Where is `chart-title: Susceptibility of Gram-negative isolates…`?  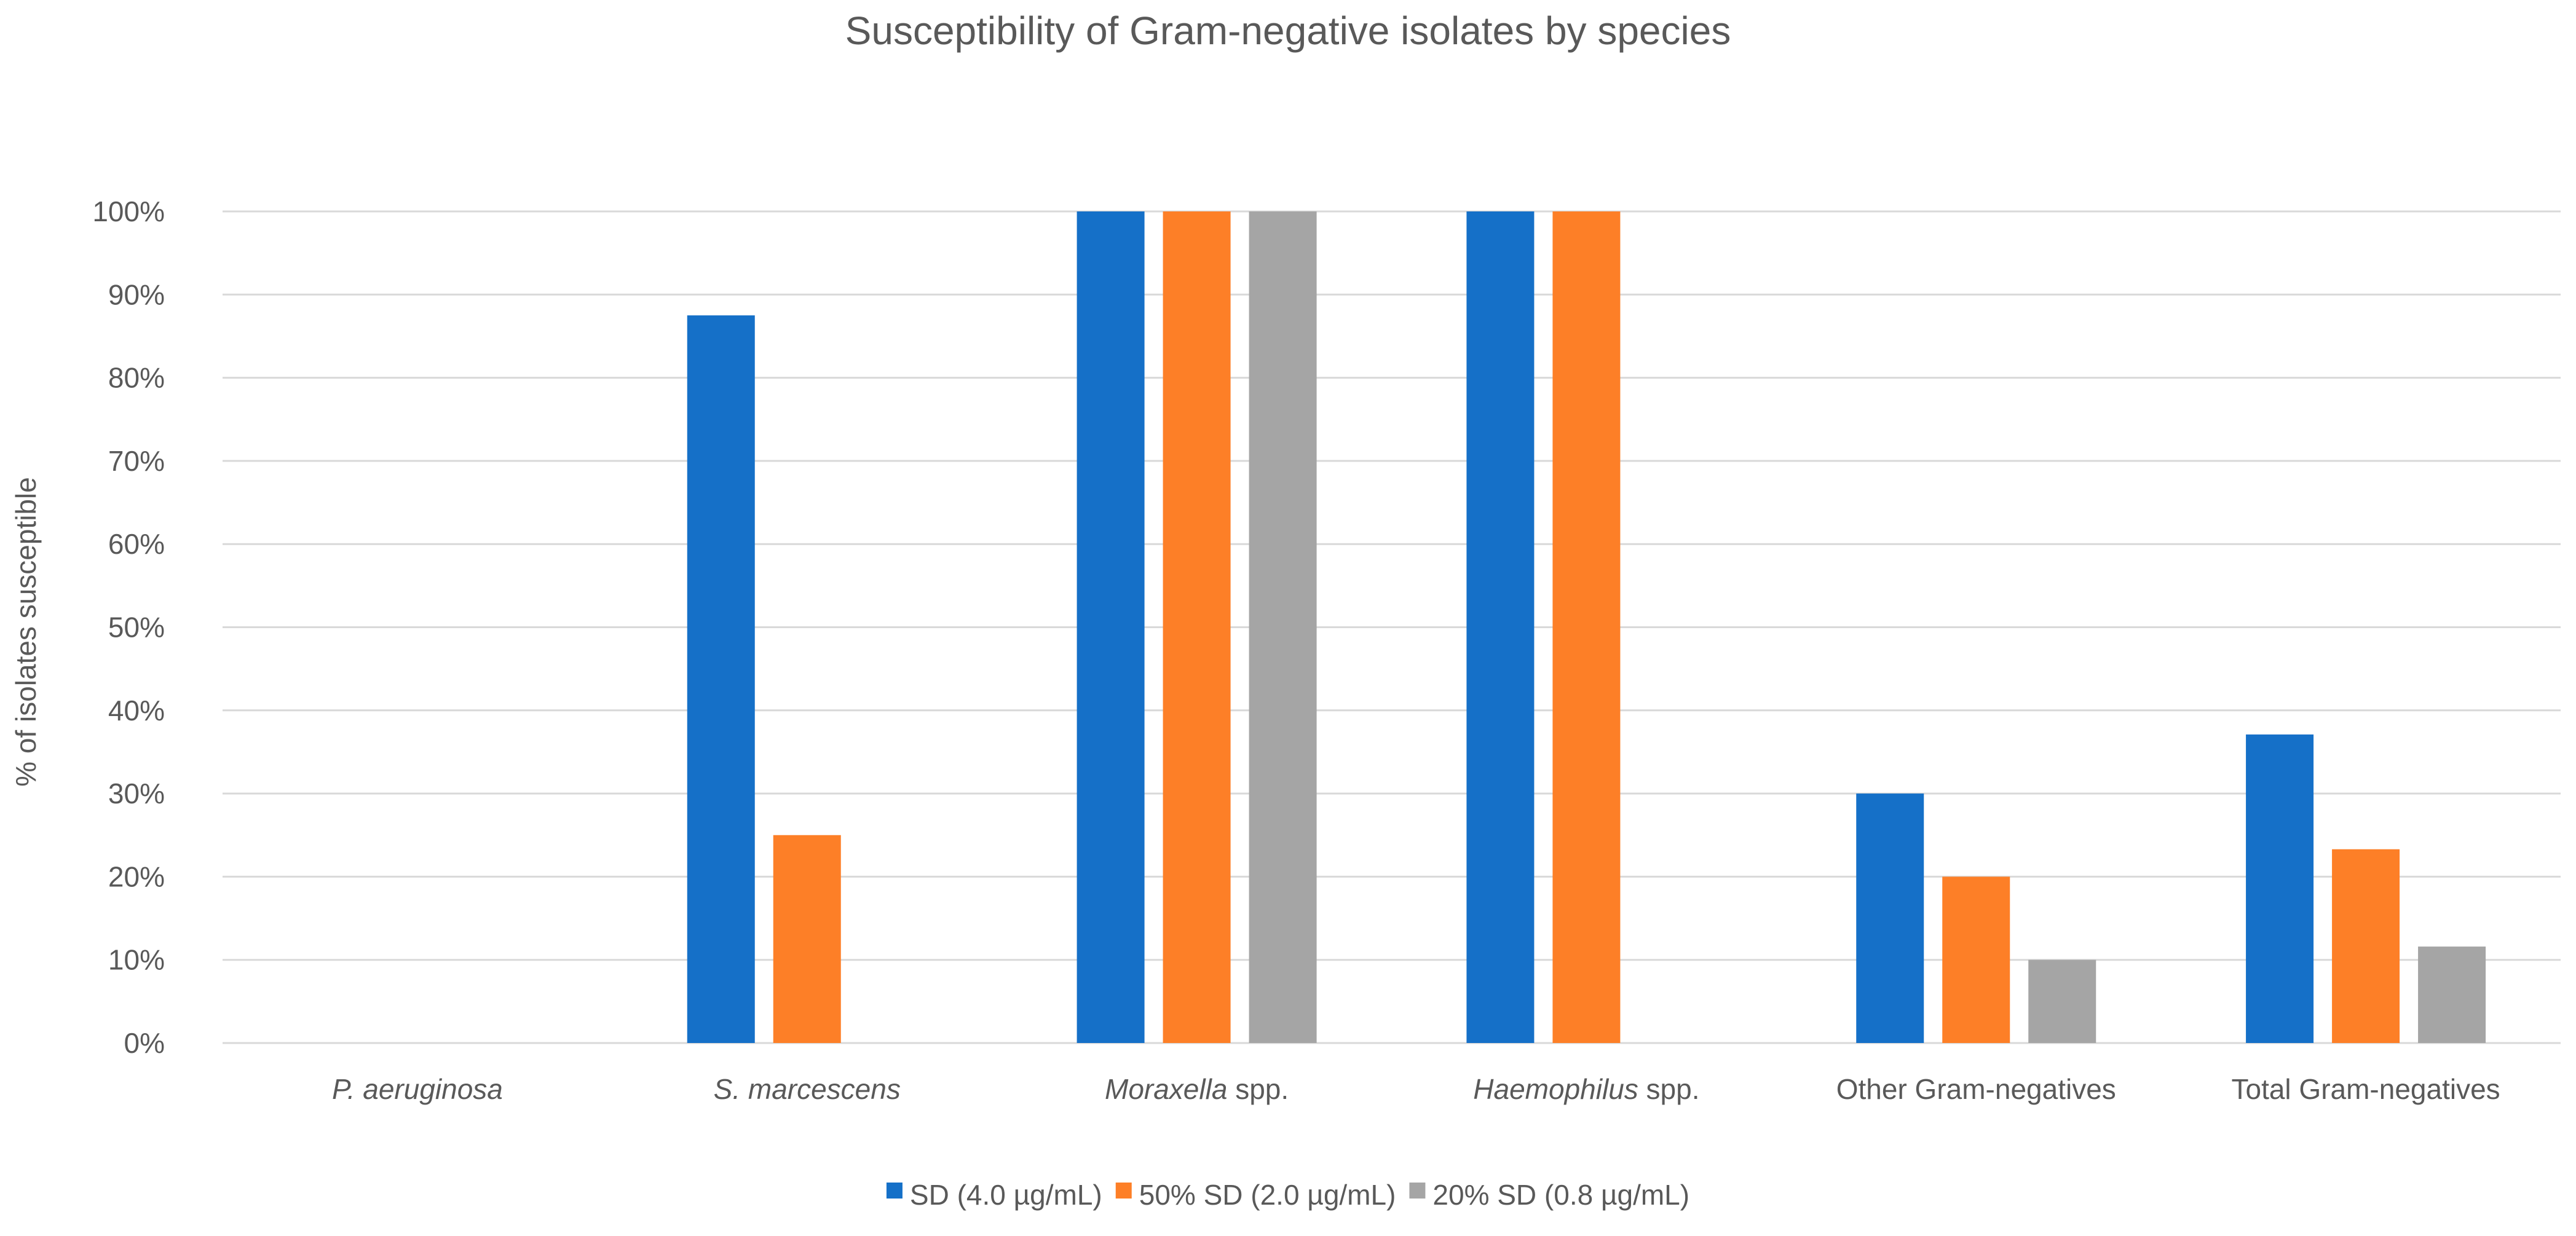 chart-title: Susceptibility of Gram-negative isolates… is located at coordinates (1288, 31).